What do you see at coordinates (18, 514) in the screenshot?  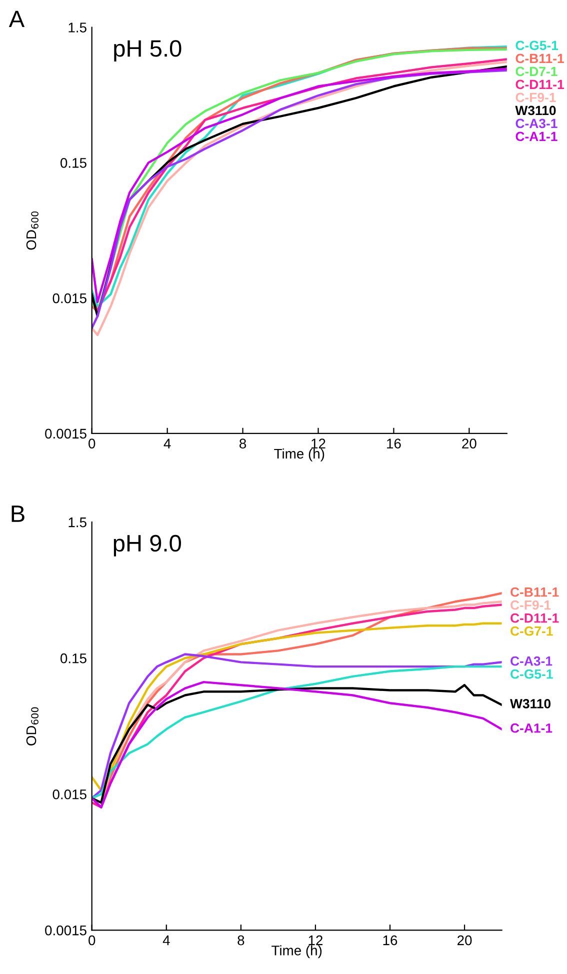 I see `chart-title: B` at bounding box center [18, 514].